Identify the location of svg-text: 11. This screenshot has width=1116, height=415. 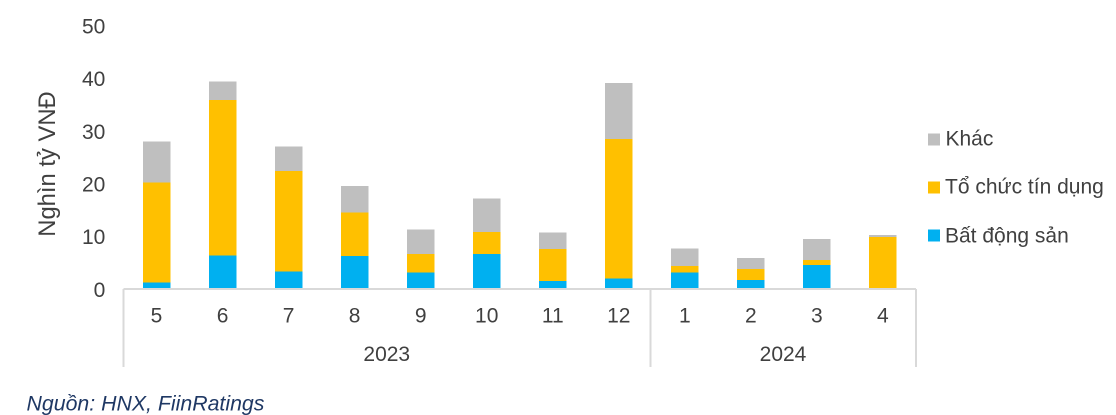
(553, 316).